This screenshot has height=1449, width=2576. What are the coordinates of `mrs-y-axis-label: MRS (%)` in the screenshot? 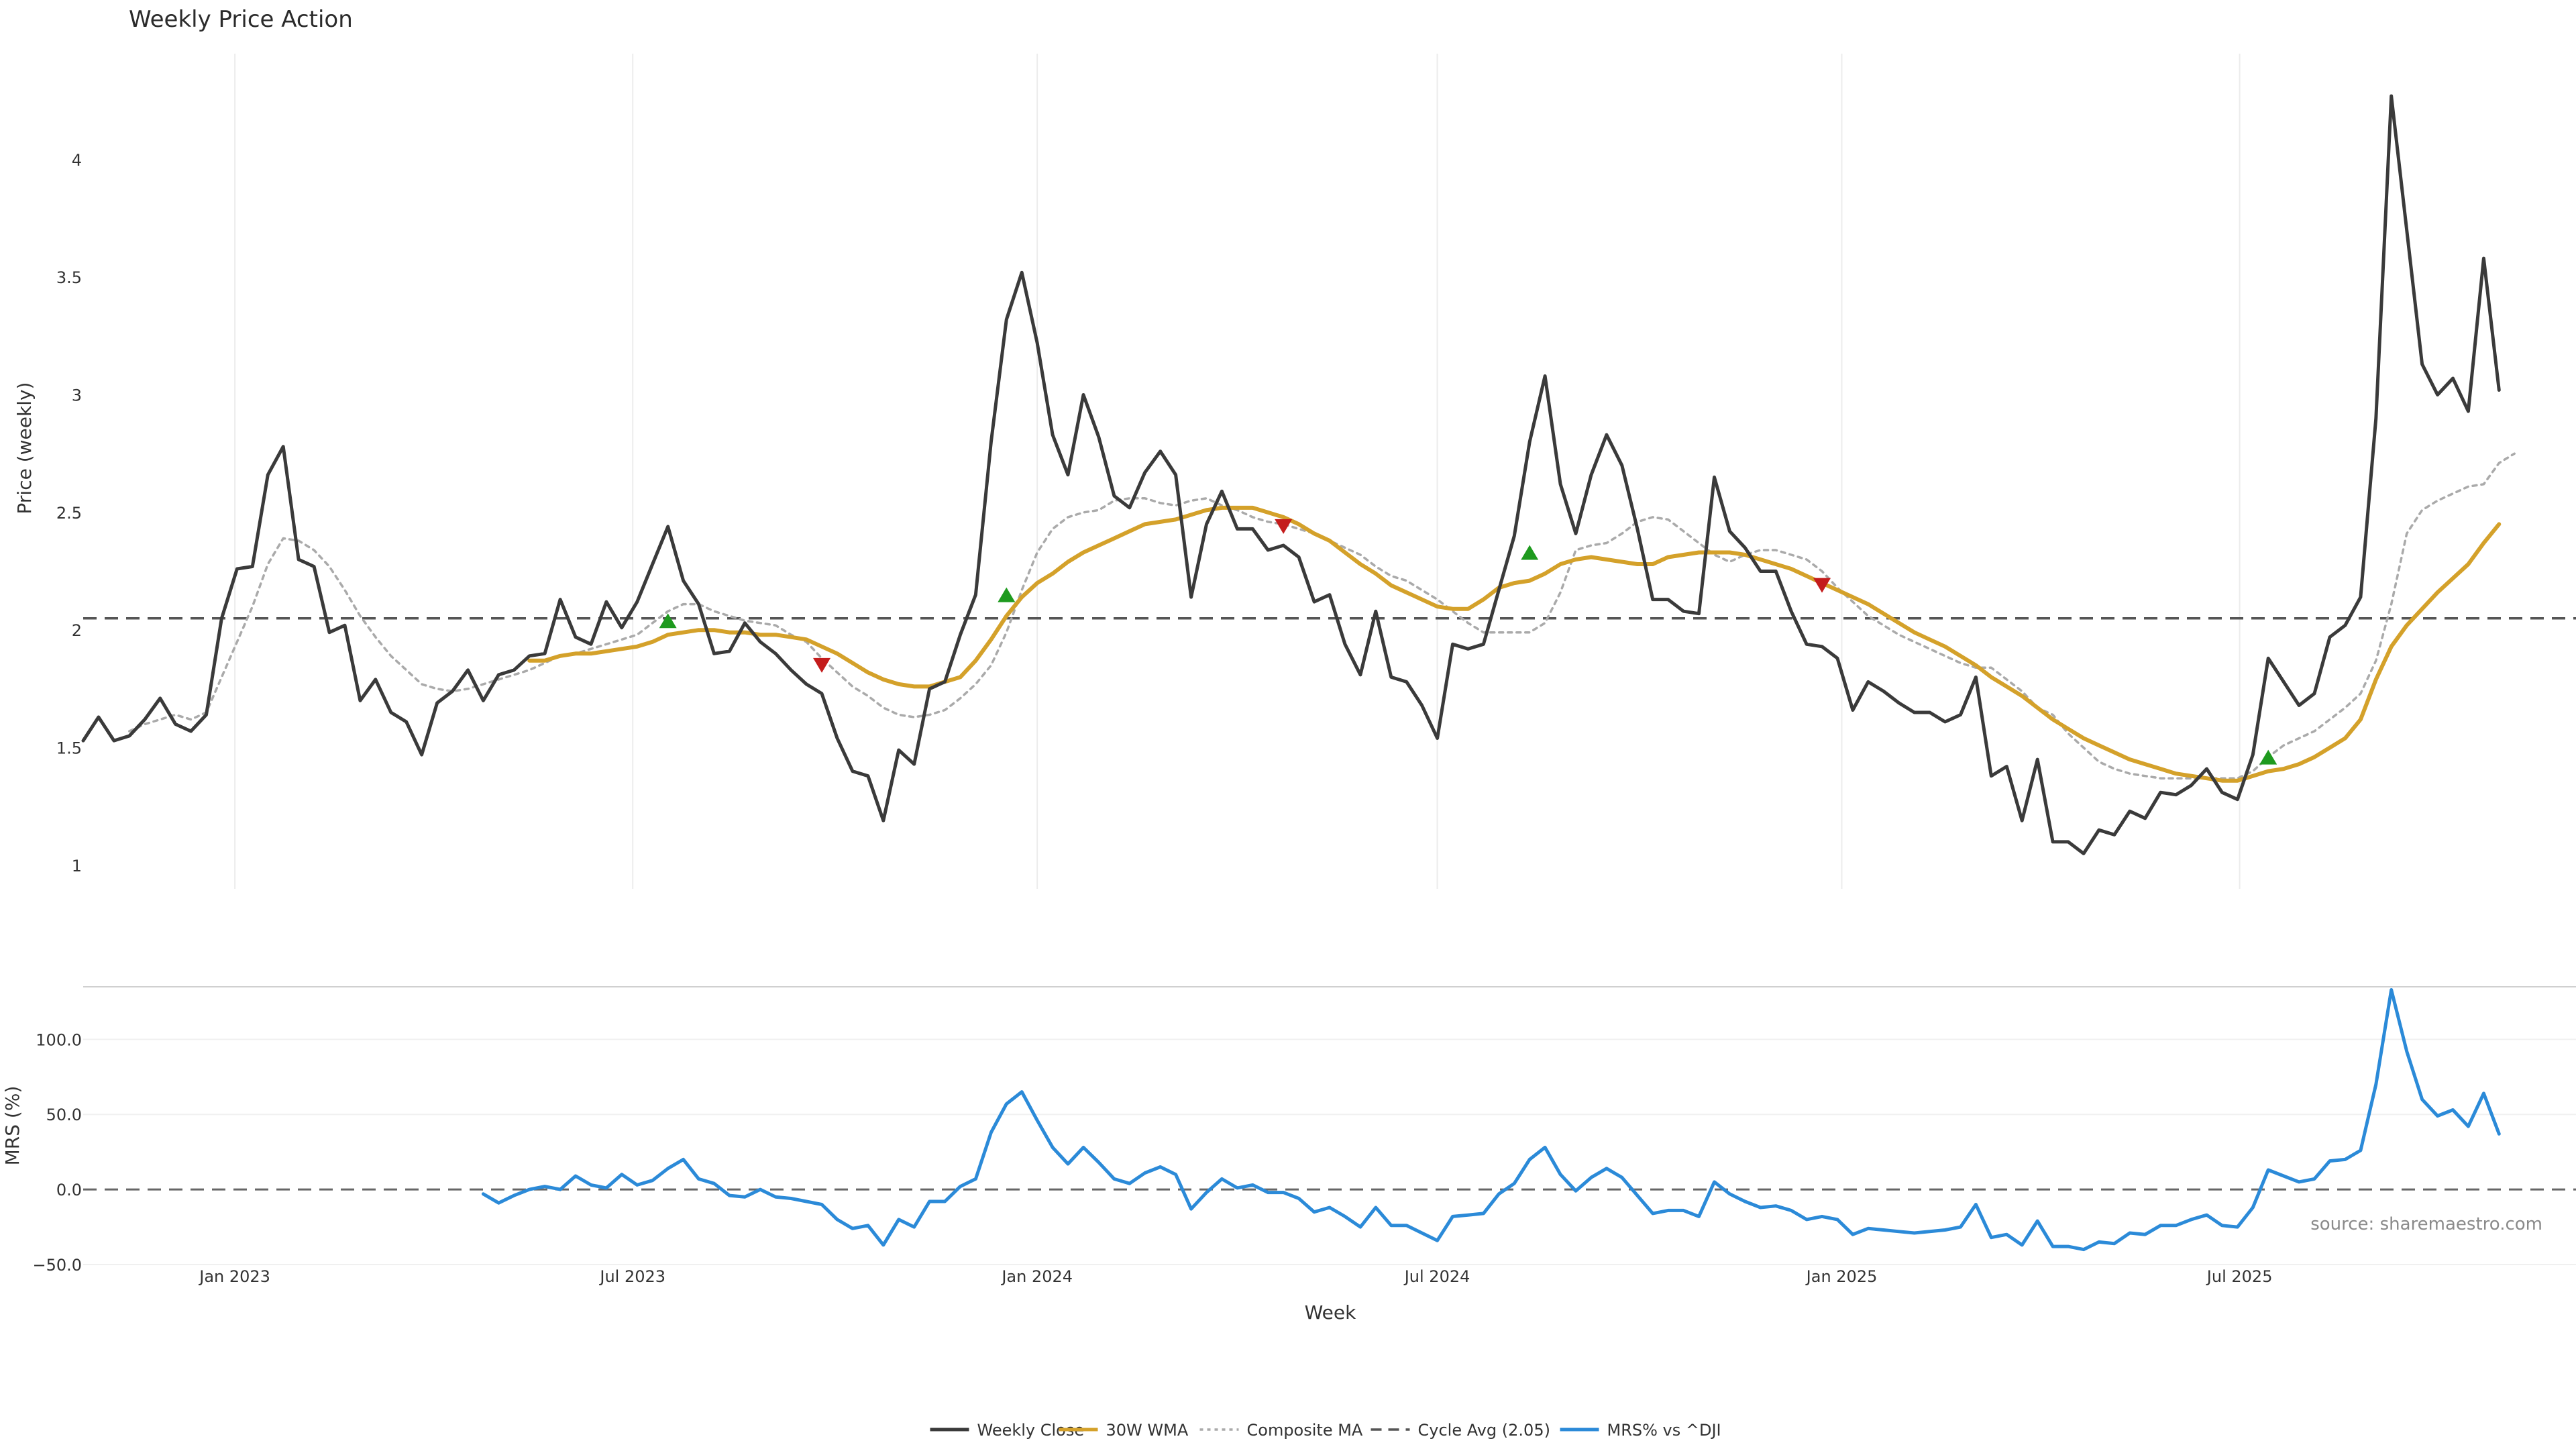 It's located at (12, 1126).